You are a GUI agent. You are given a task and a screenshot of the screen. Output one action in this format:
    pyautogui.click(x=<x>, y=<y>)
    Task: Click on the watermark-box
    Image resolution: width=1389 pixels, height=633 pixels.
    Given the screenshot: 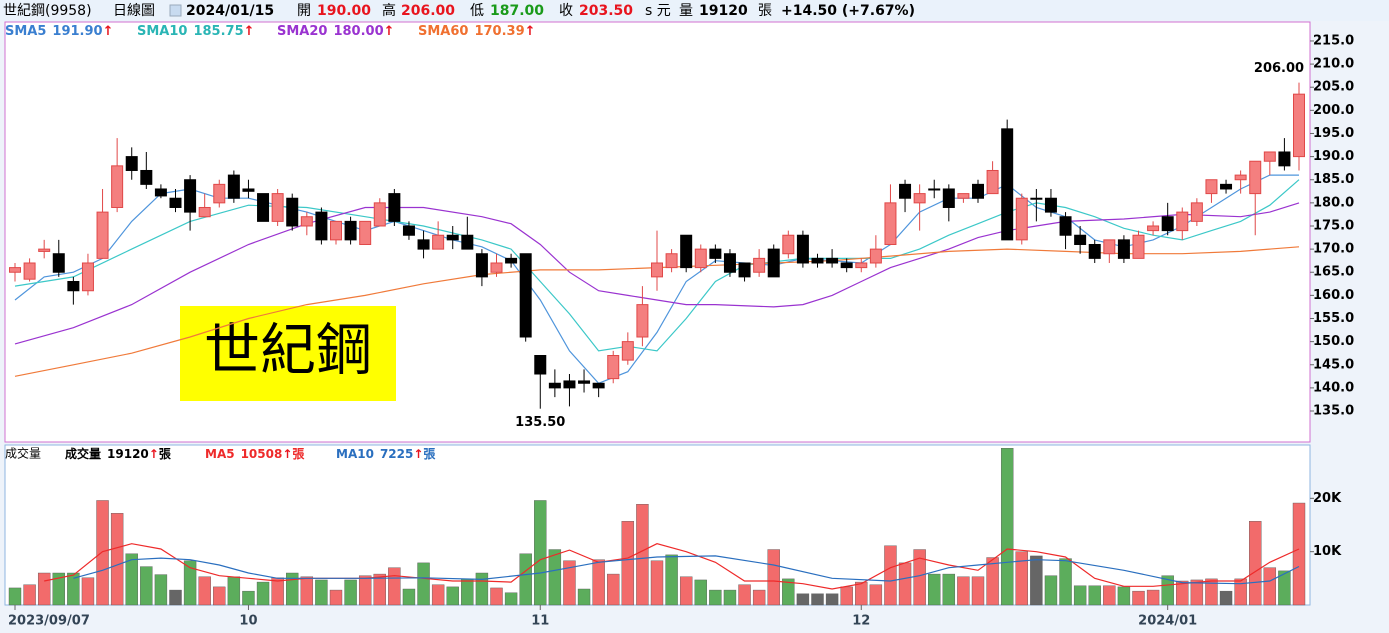 What is the action you would take?
    pyautogui.click(x=288, y=353)
    